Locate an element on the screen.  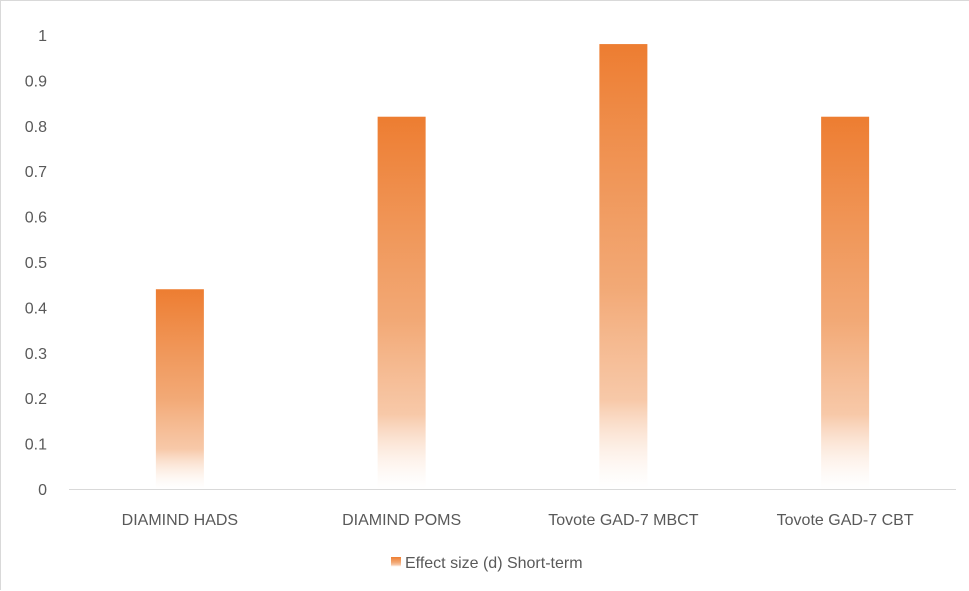
y-tick-label: 0 is located at coordinates (42, 490).